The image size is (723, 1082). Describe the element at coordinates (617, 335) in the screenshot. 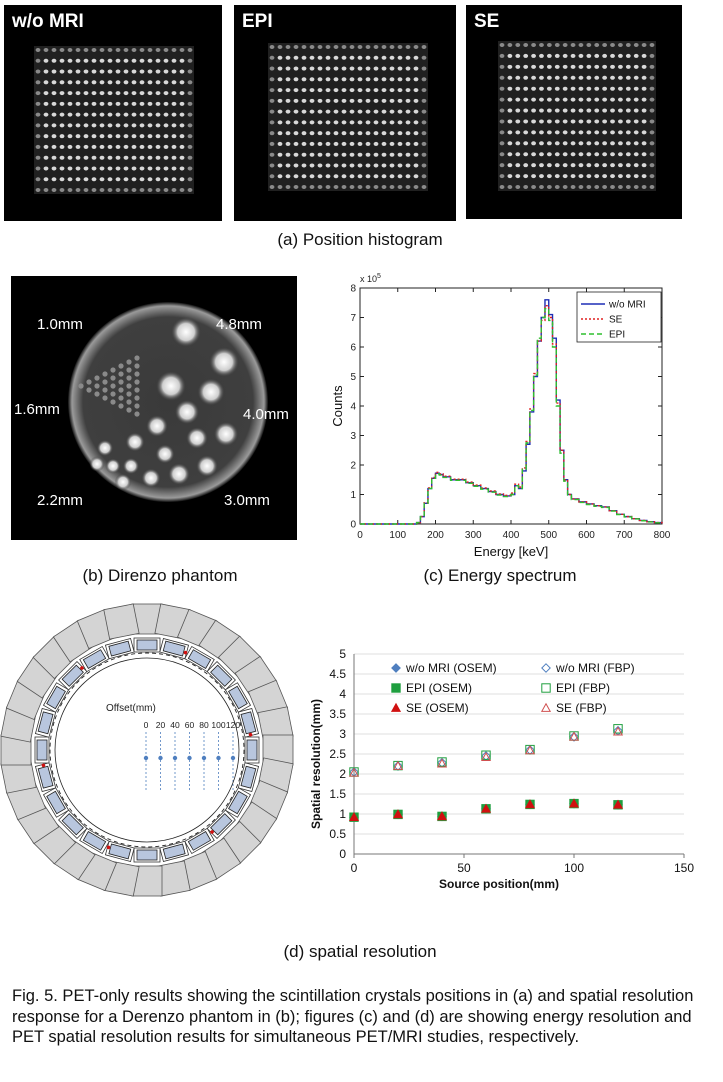

I see `legend-entry: EPI` at that location.